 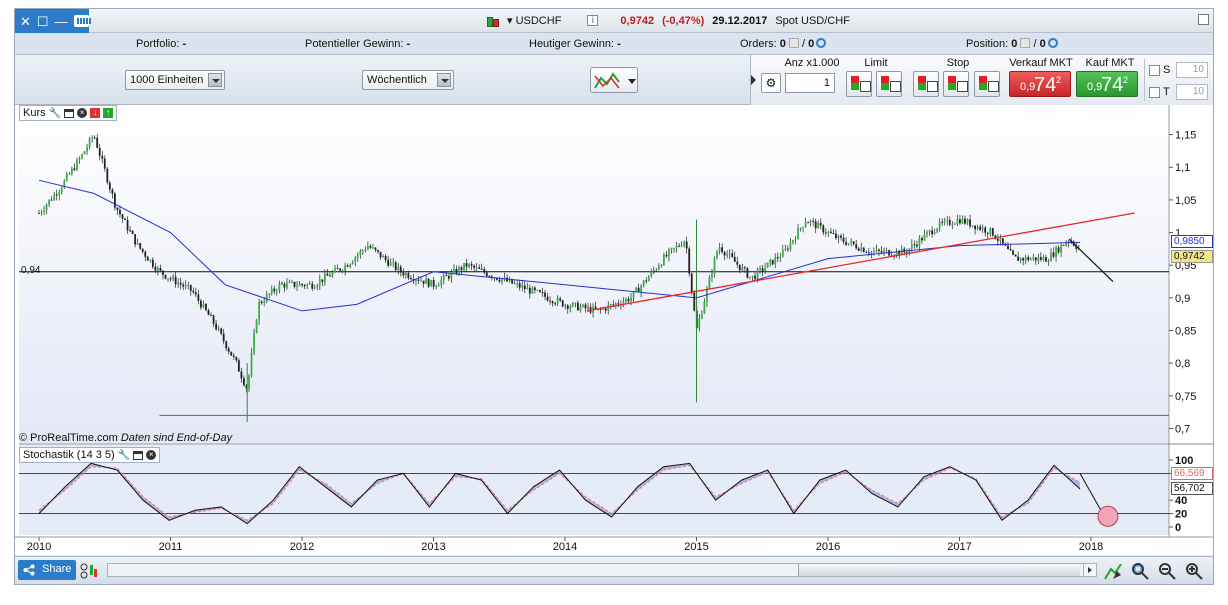 What do you see at coordinates (108, 113) in the screenshot?
I see `move-up-icon: ↑` at bounding box center [108, 113].